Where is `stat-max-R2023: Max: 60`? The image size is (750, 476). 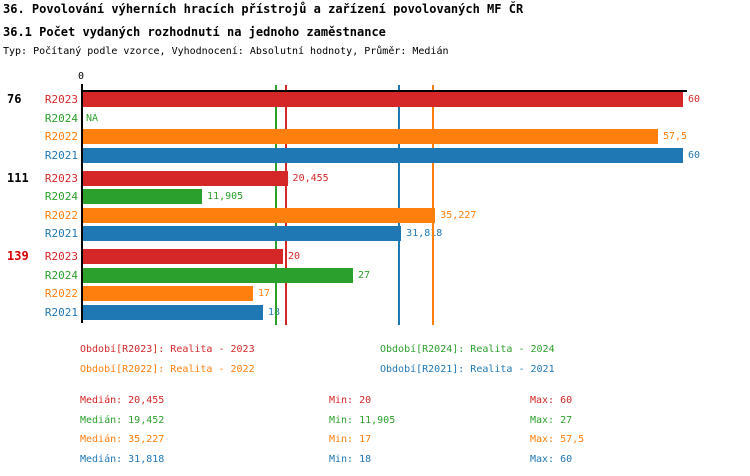 stat-max-R2023: Max: 60 is located at coordinates (551, 400).